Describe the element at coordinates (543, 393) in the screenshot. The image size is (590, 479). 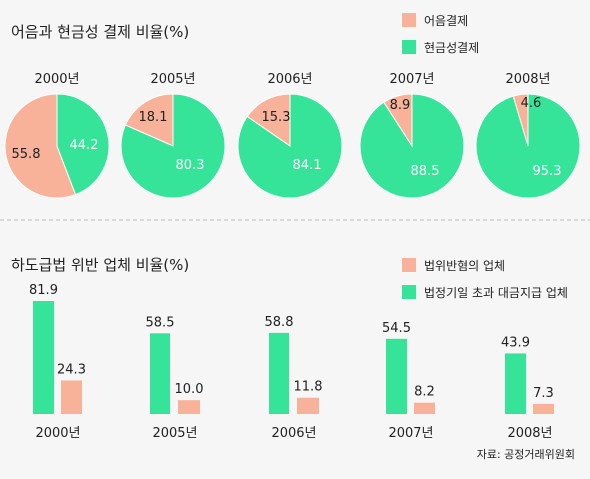
I see `bar-value-label: 7.3` at that location.